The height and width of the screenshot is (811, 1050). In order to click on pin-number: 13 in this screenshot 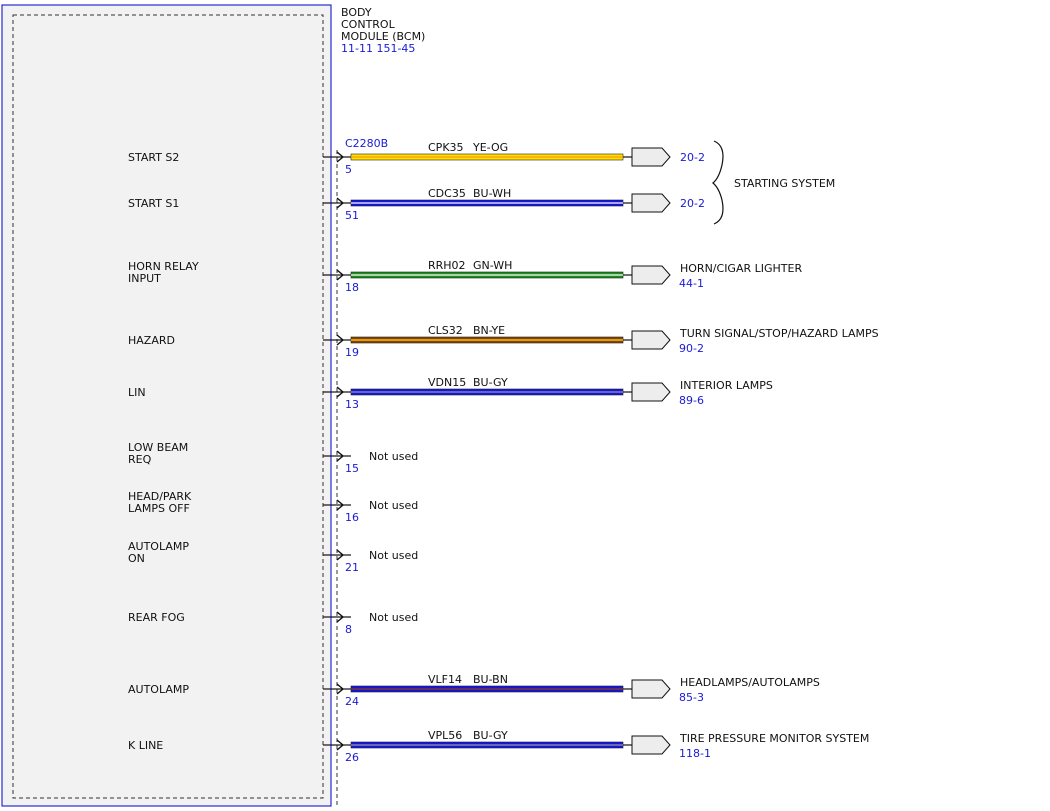, I will do `click(352, 404)`.